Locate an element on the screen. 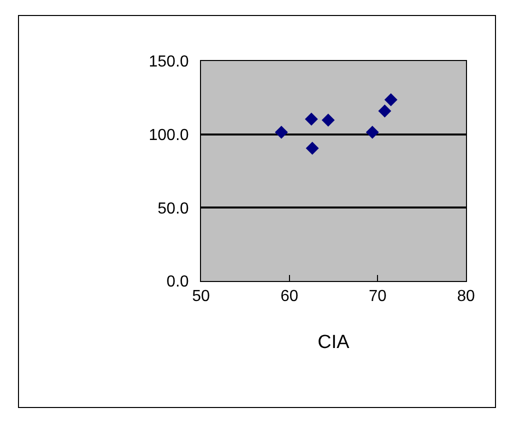 This screenshot has height=423, width=510. y-tick-label: 100.0 is located at coordinates (168, 135).